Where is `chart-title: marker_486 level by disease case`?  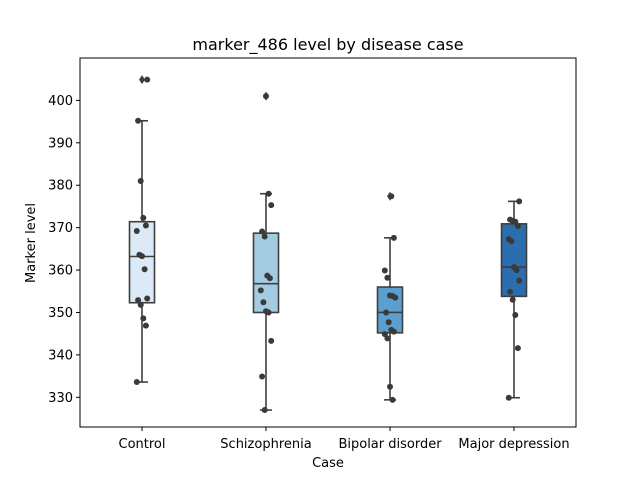
chart-title: marker_486 level by disease case is located at coordinates (327, 45).